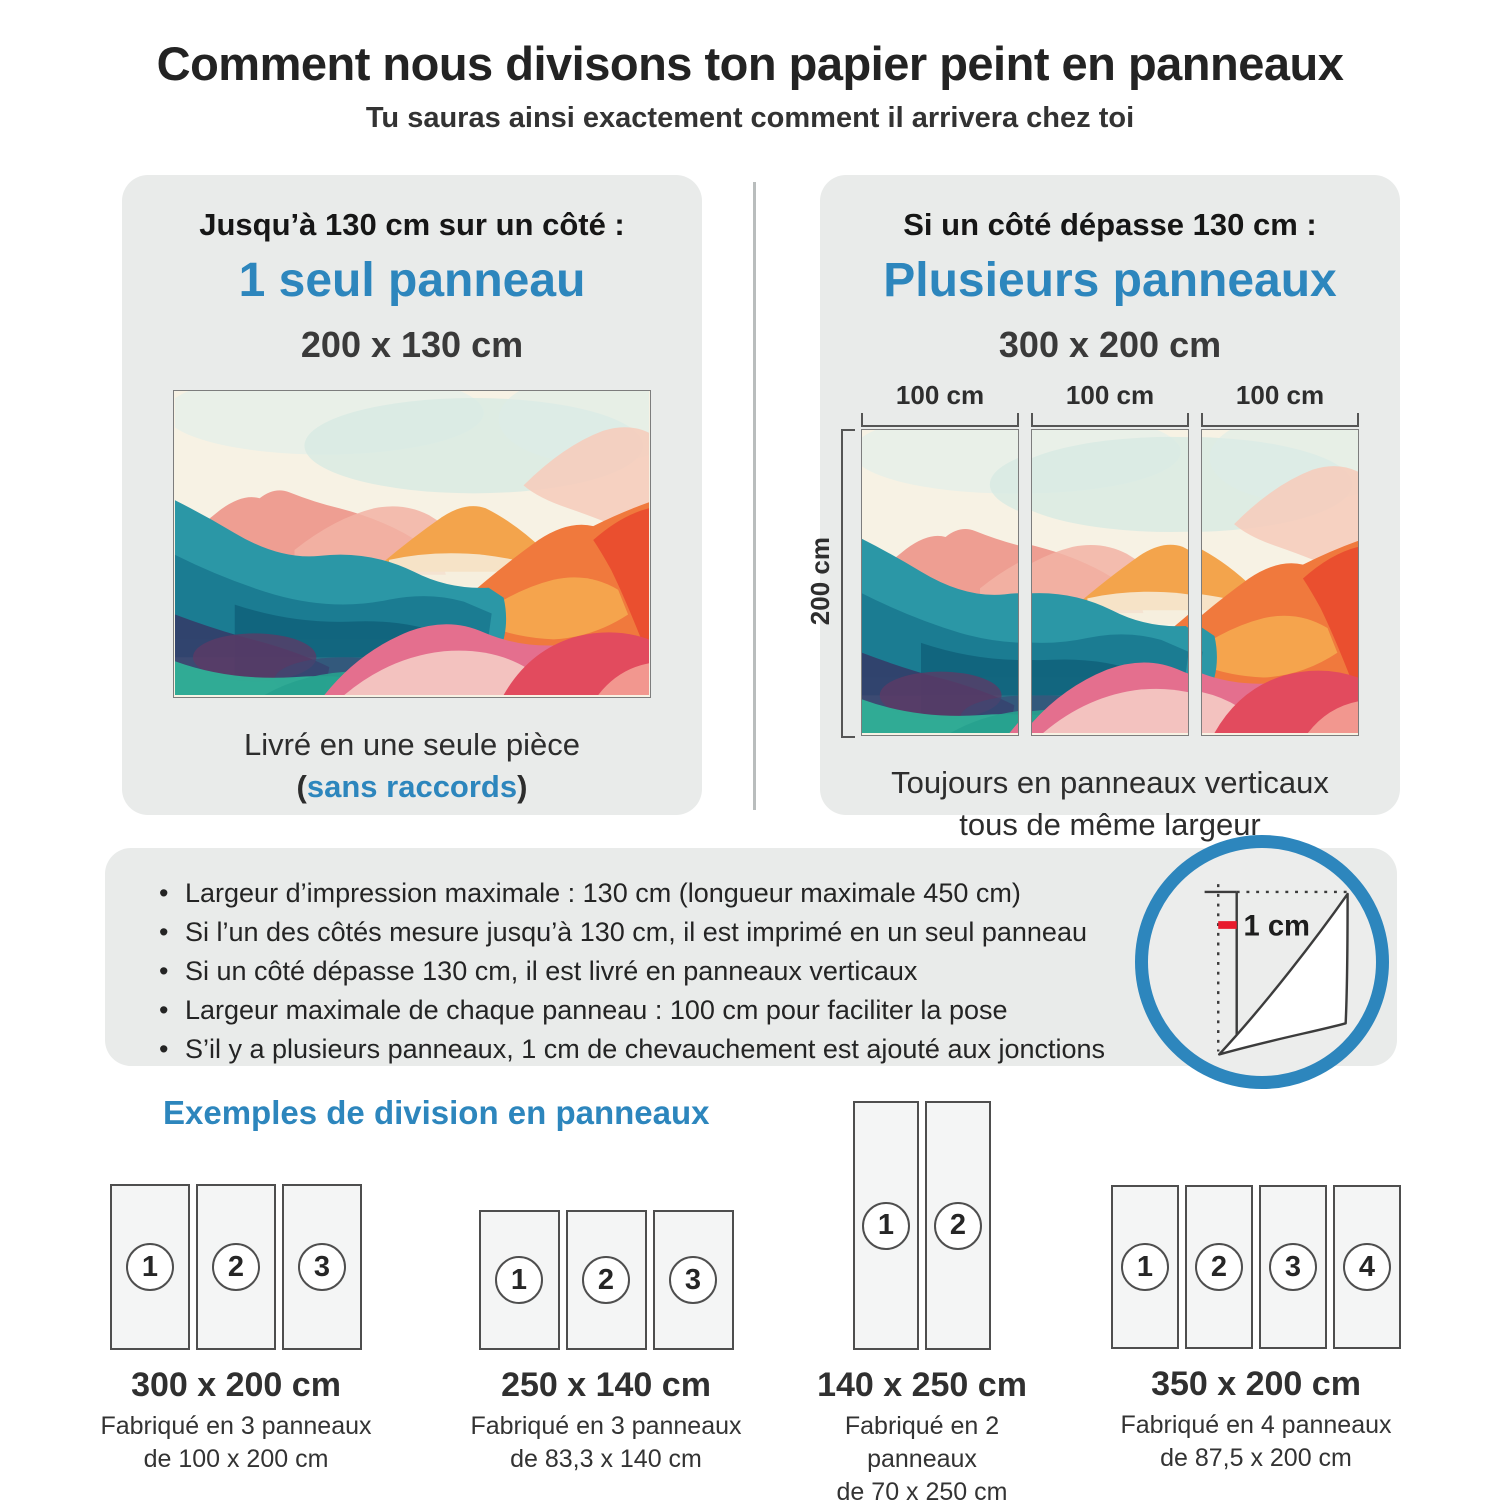 Image resolution: width=1500 pixels, height=1500 pixels. What do you see at coordinates (412, 744) in the screenshot?
I see `caption-line1: Livré en une seule pièce` at bounding box center [412, 744].